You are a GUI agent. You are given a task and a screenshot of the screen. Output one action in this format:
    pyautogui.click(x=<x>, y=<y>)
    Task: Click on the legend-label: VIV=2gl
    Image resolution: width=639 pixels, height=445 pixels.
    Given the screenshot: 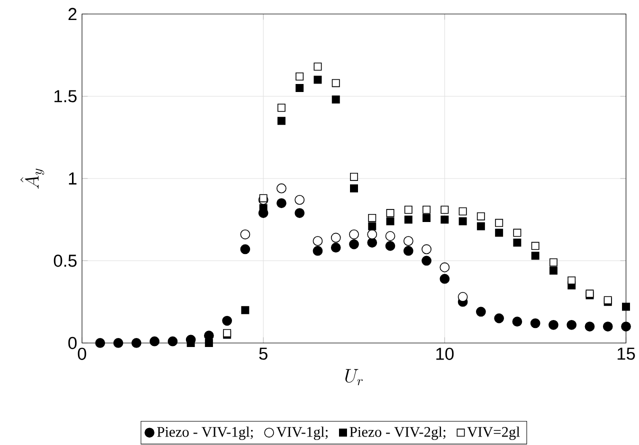 What is the action you would take?
    pyautogui.click(x=493, y=433)
    